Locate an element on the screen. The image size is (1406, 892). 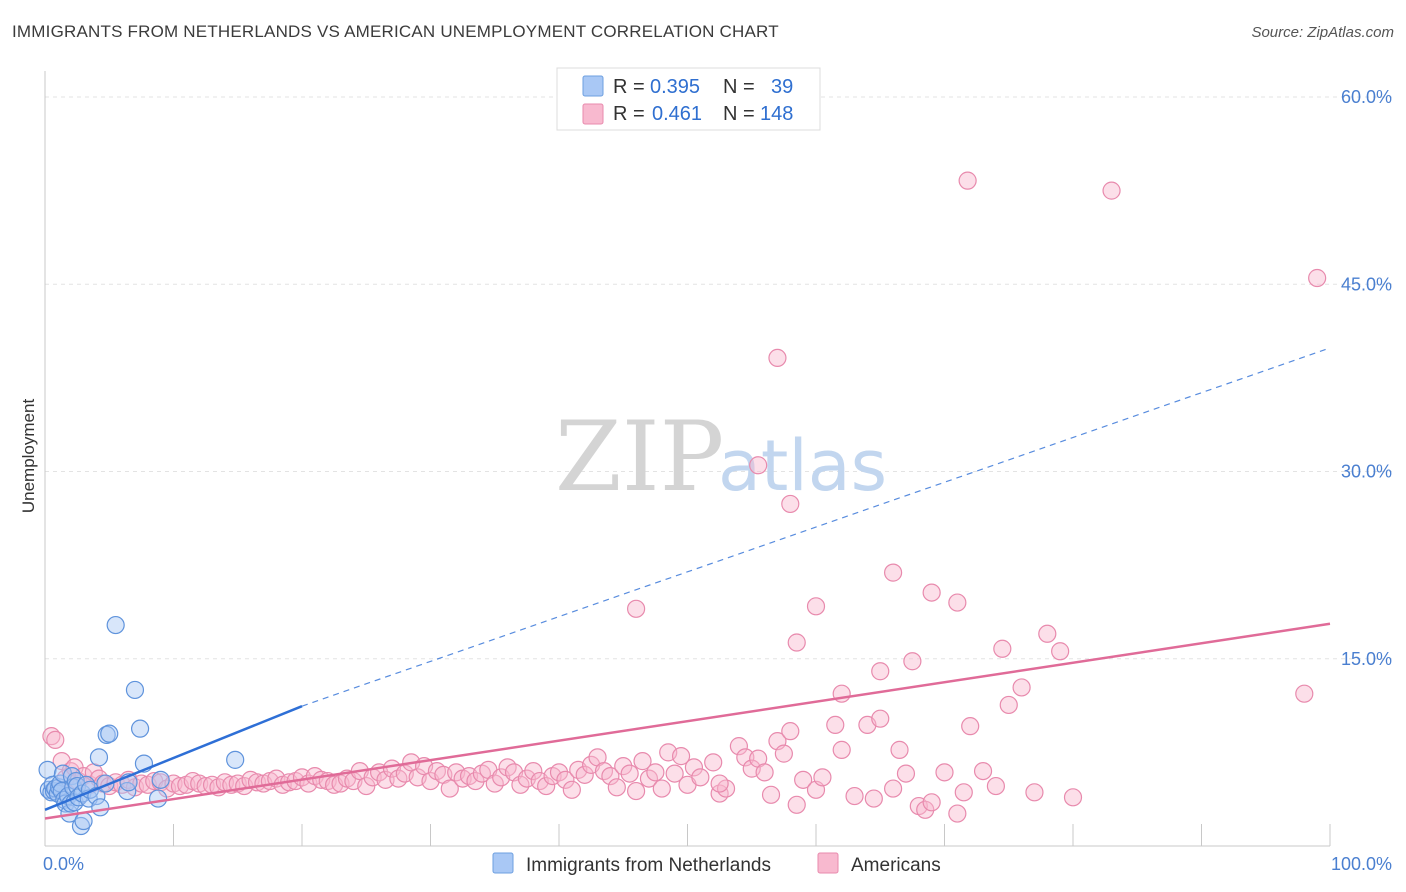
legend-n-value-netherlands: 39 is located at coordinates (782, 87).